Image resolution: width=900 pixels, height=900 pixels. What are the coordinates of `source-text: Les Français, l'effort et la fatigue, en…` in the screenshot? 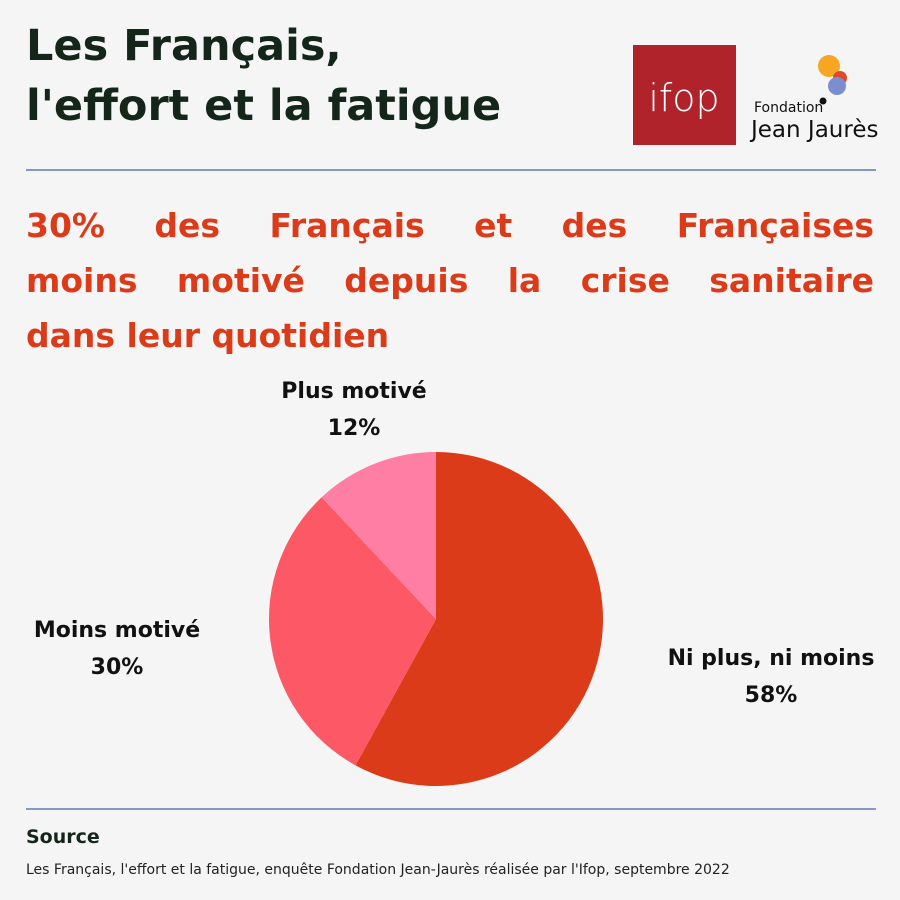 It's located at (378, 870).